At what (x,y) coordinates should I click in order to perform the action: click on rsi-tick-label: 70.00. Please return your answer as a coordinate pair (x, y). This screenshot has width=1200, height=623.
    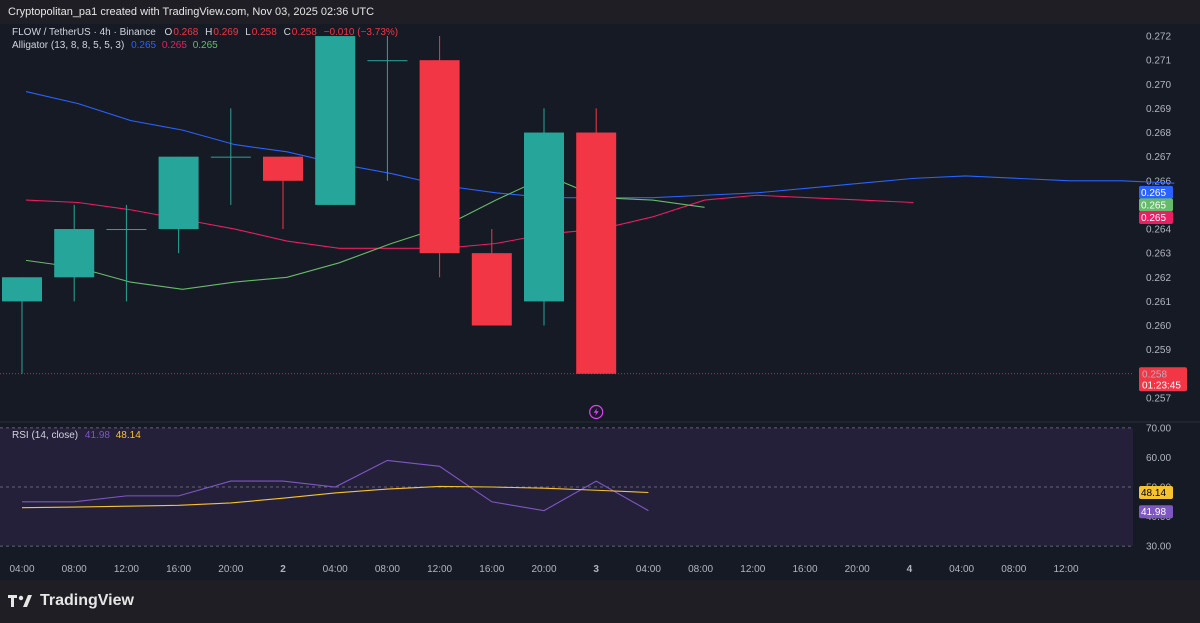
    Looking at the image, I should click on (1158, 428).